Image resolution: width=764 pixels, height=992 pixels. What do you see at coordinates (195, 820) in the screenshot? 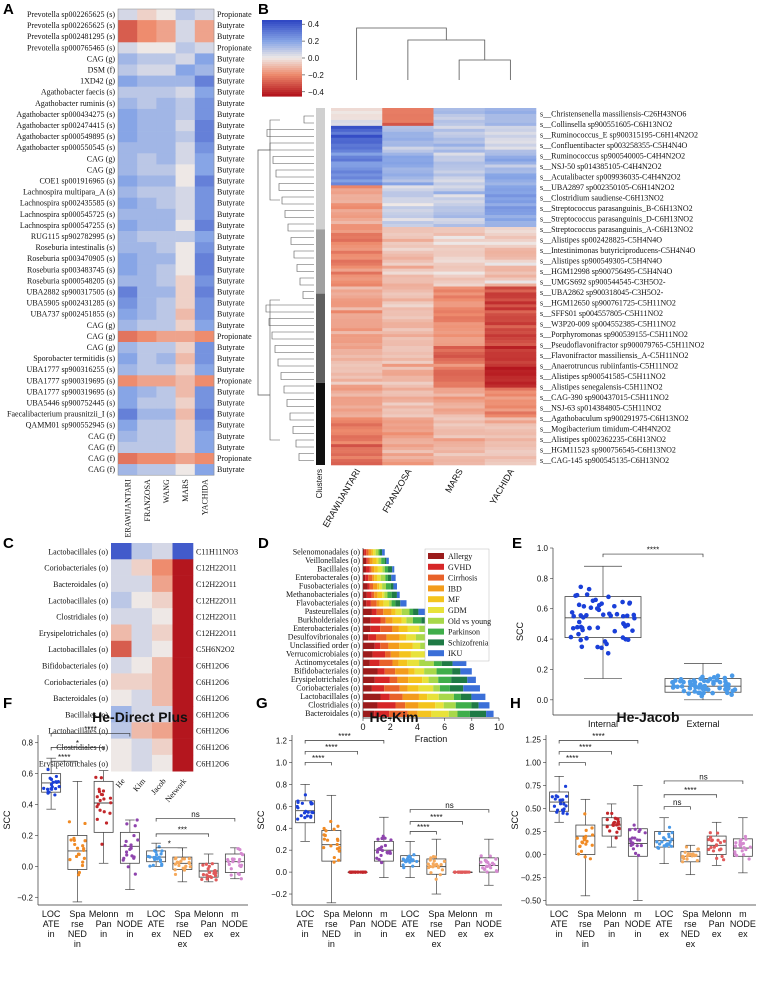
I see `significance-bracket` at bounding box center [195, 820].